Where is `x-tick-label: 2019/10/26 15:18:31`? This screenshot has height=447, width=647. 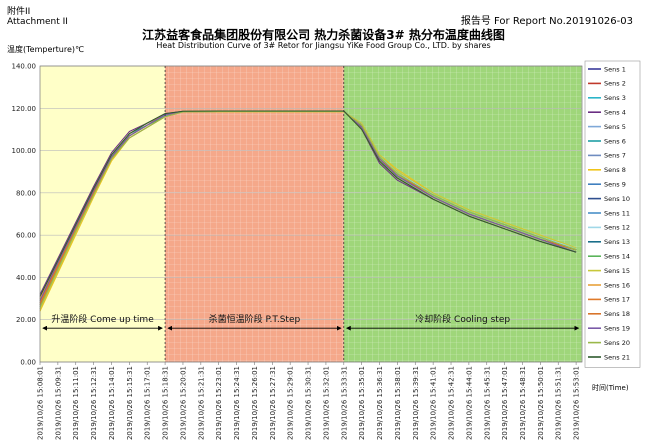
x-tick-label: 2019/10/26 15:18:31 is located at coordinates (166, 403).